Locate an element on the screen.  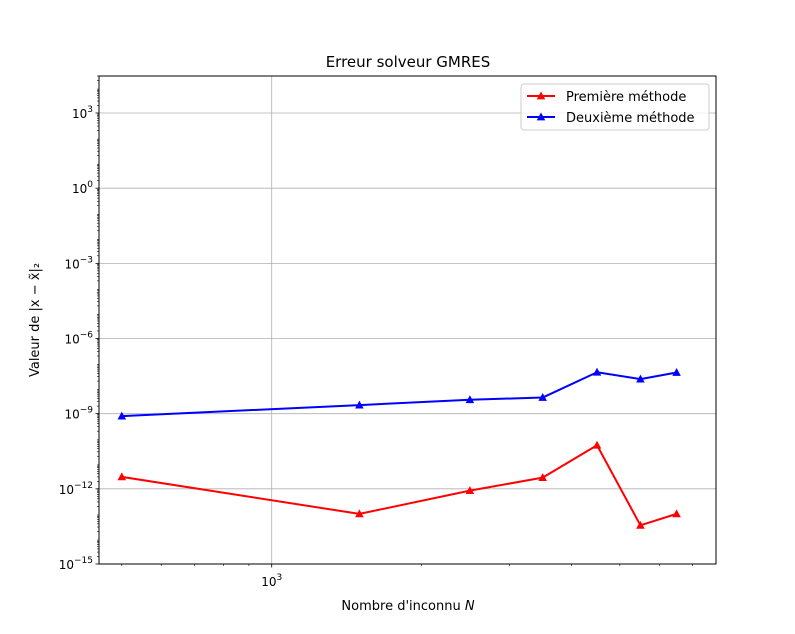
x-tick-label: 103 is located at coordinates (271, 581).